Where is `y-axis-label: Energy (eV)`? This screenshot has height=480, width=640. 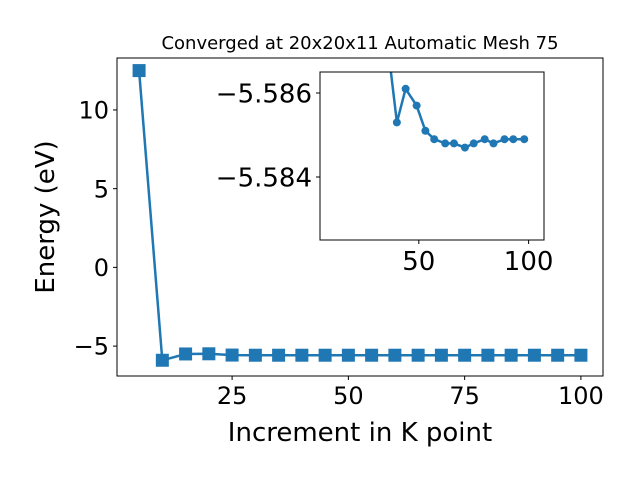 y-axis-label: Energy (eV) is located at coordinates (46, 216).